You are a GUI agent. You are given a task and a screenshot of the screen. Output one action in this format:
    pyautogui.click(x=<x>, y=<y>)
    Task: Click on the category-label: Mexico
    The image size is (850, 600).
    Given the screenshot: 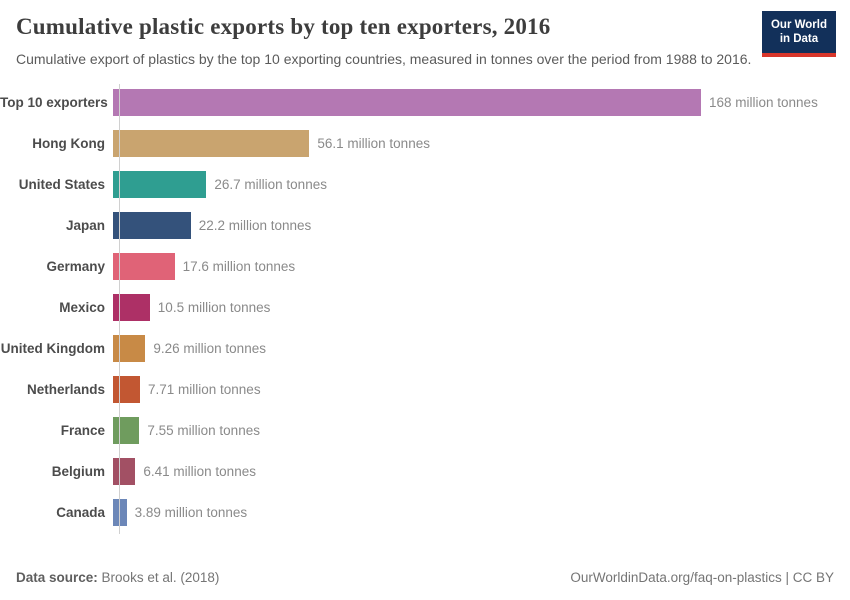 What is the action you would take?
    pyautogui.click(x=82, y=308)
    